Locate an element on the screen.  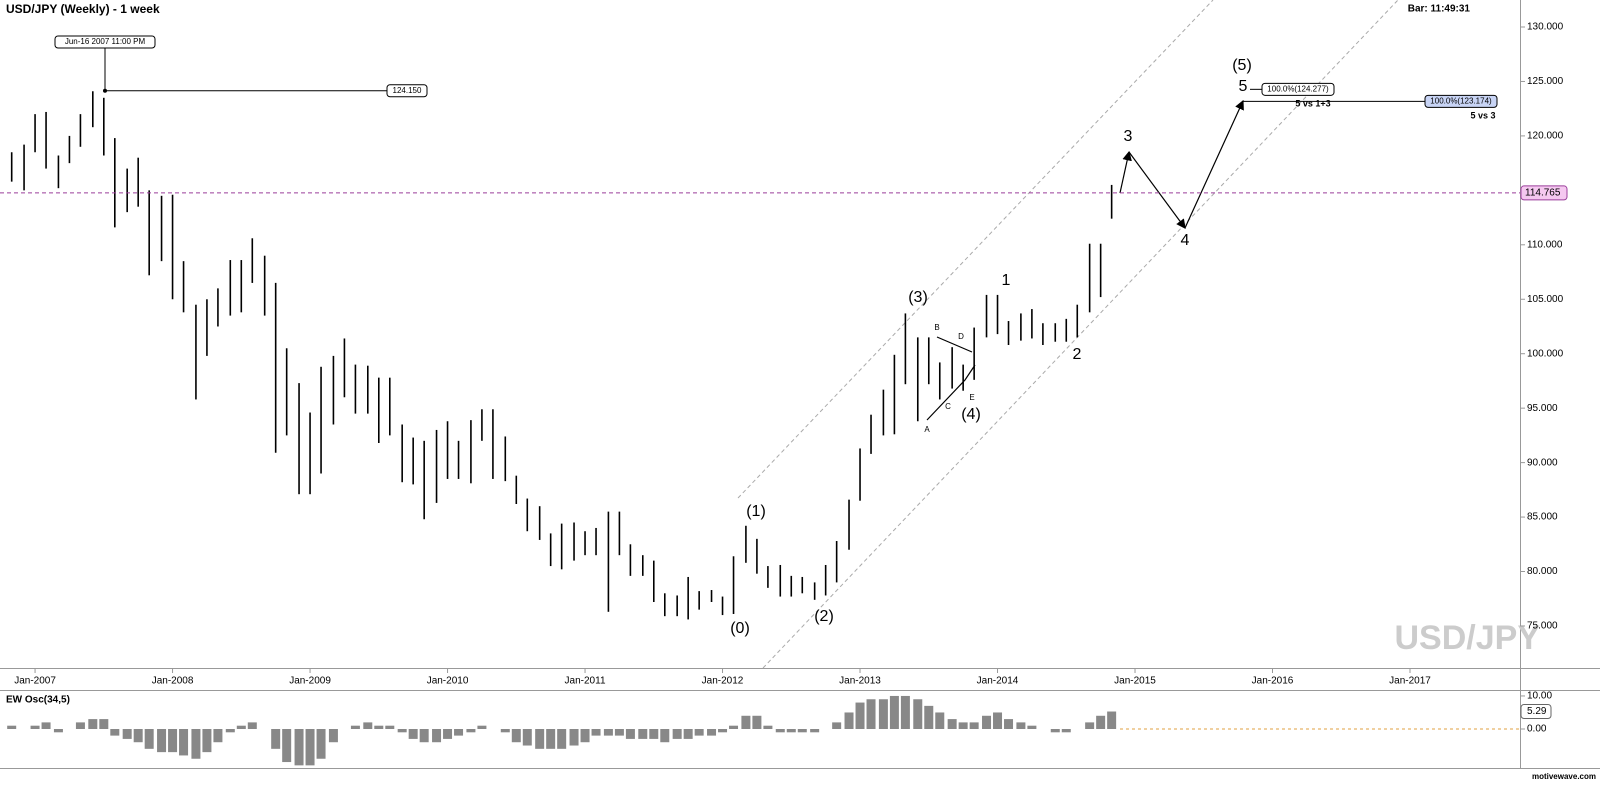
y-tick-label: 90.000 is located at coordinates (1542, 462).